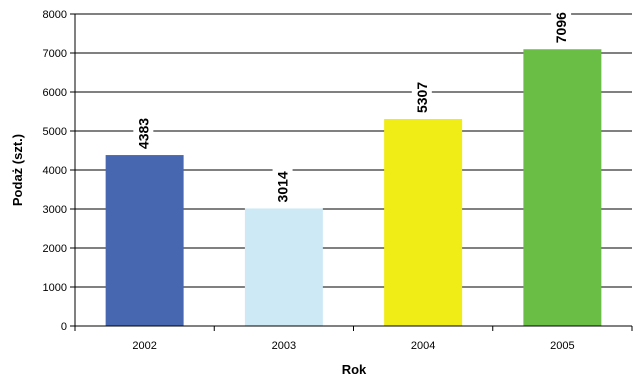 The height and width of the screenshot is (382, 643). What do you see at coordinates (144, 240) in the screenshot?
I see `bar-2002` at bounding box center [144, 240].